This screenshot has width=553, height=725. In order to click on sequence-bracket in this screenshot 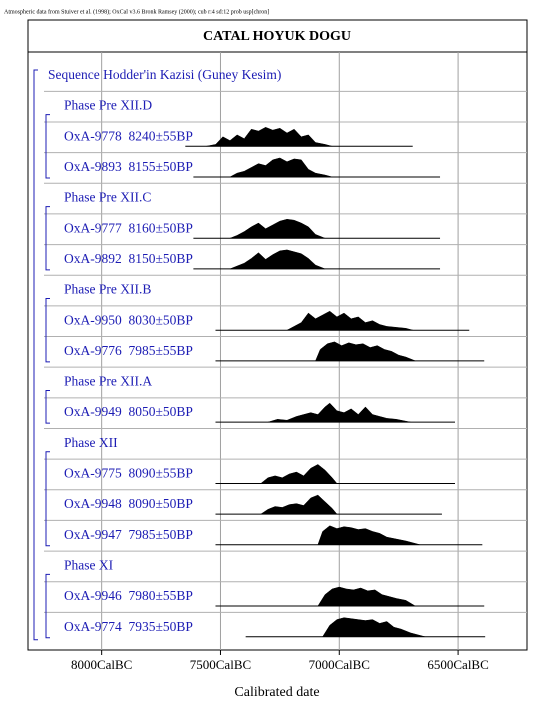, I will do `click(35, 355)`.